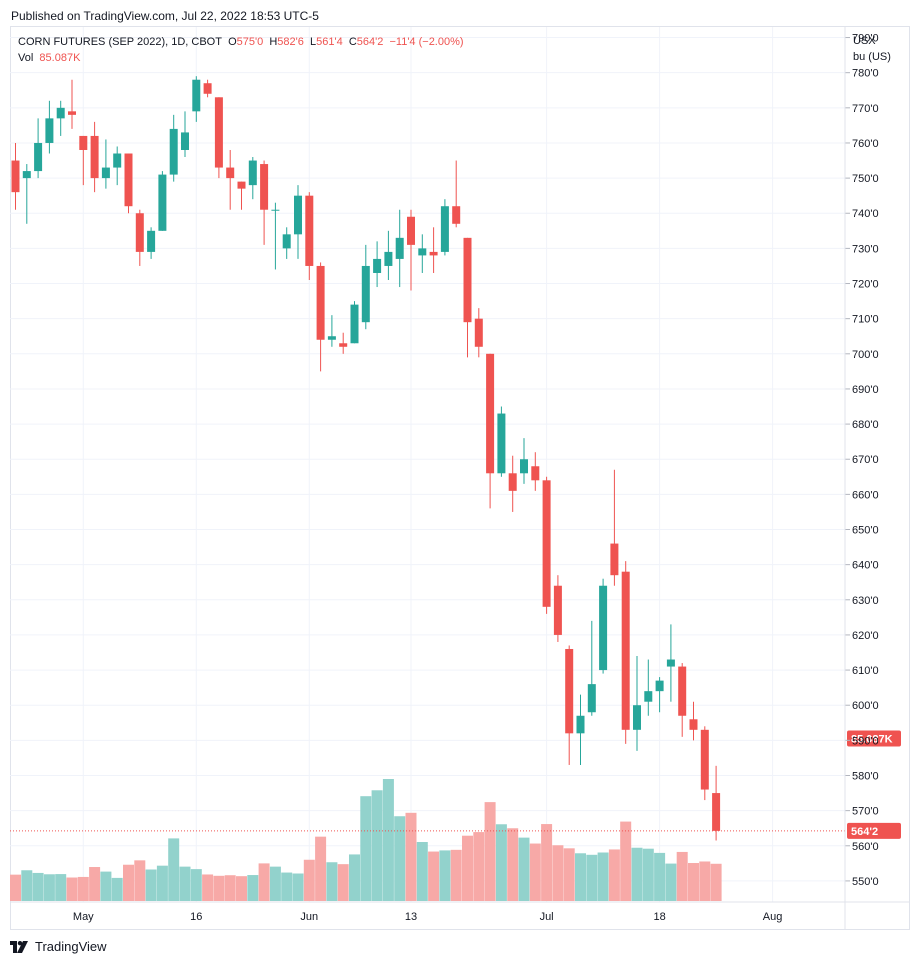  Describe the element at coordinates (83, 917) in the screenshot. I see `x-tick-label: May` at that location.